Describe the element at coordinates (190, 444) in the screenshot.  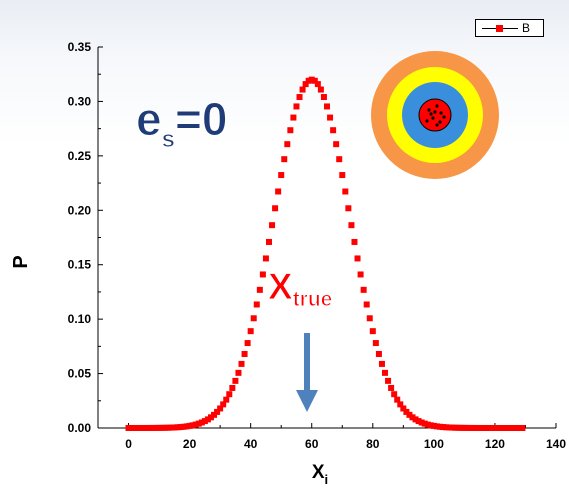
I see `x-tick-label: 20` at that location.